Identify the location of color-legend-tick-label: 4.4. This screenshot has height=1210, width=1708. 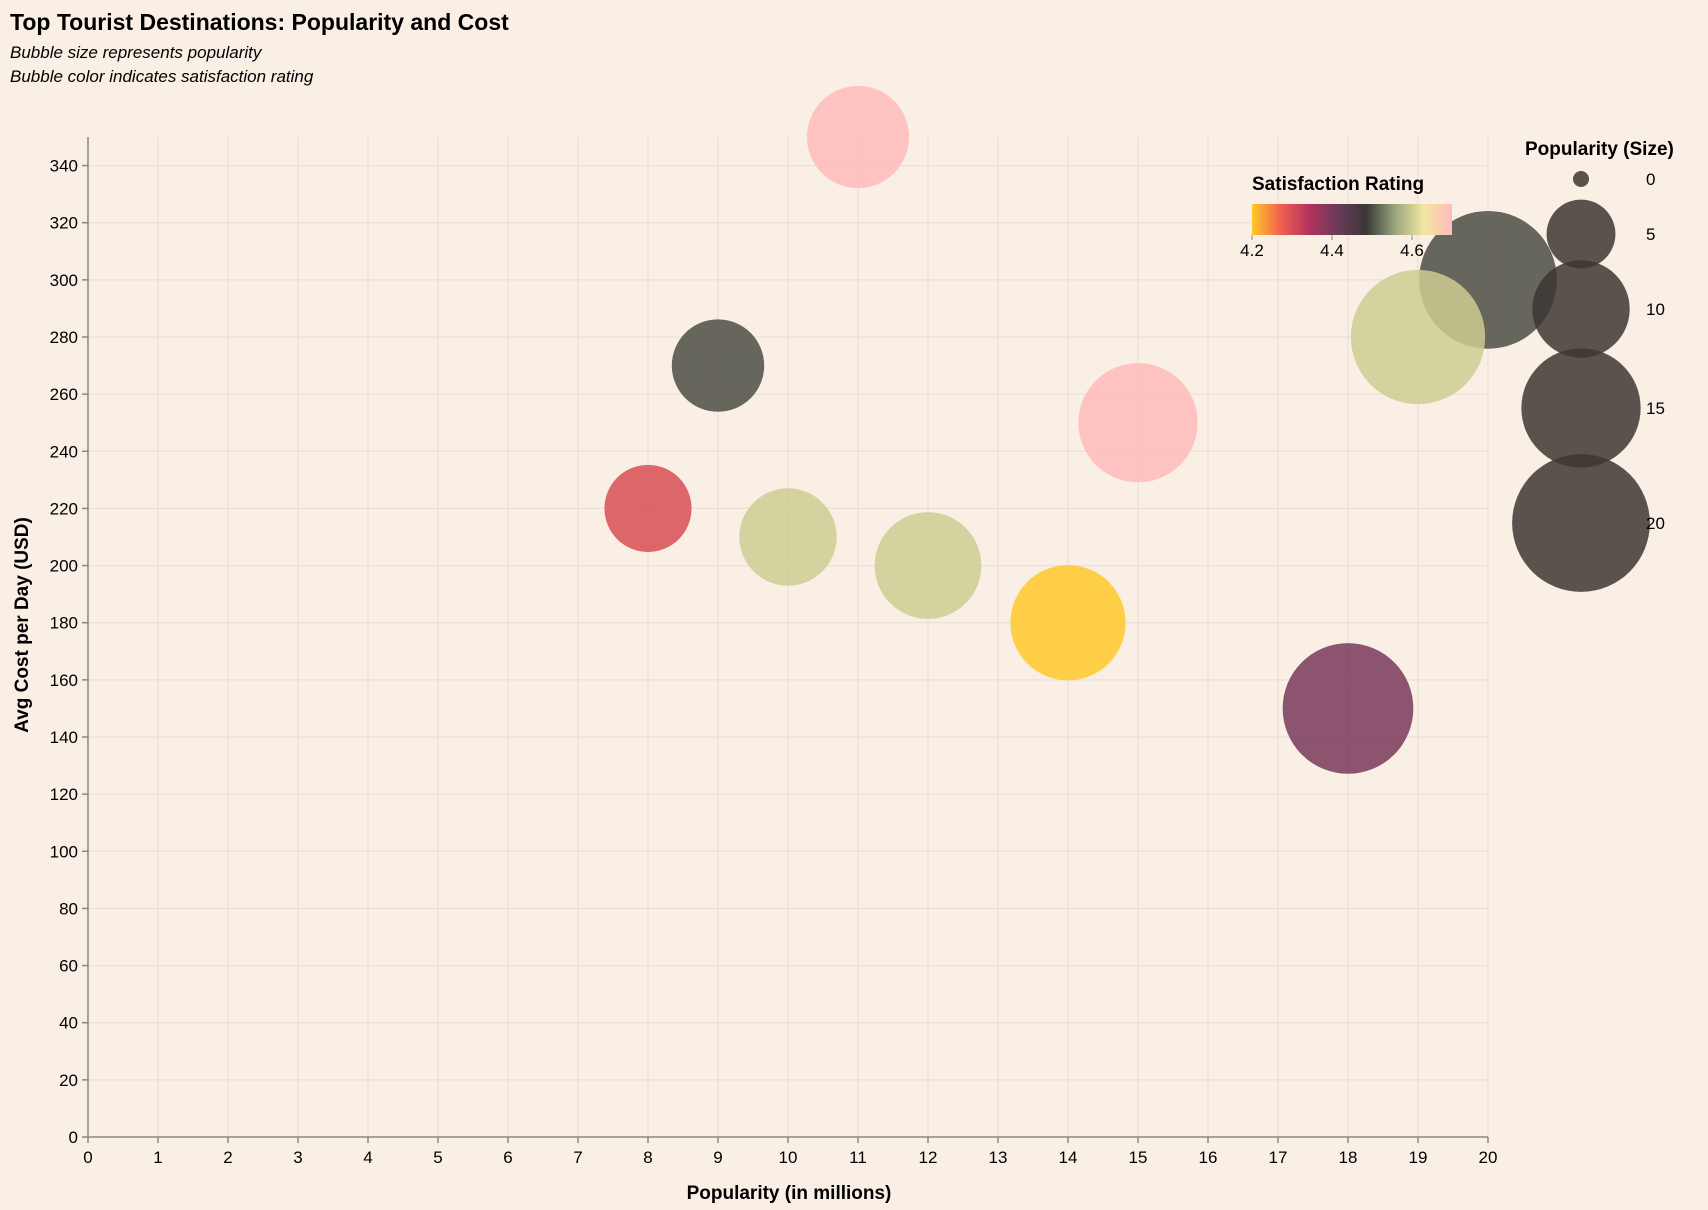
(1332, 250).